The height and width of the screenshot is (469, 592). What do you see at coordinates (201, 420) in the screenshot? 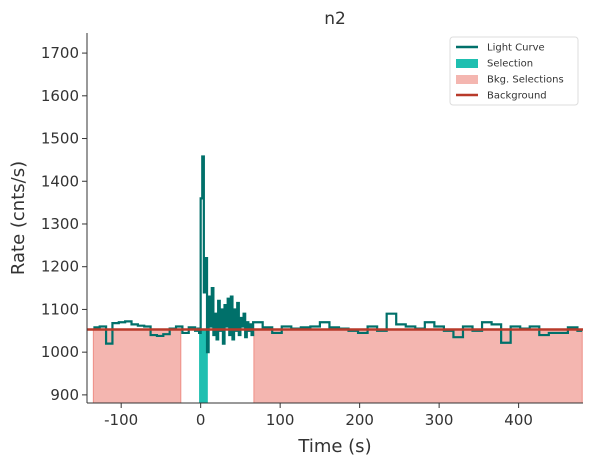
I see `x-tick-label: 0` at bounding box center [201, 420].